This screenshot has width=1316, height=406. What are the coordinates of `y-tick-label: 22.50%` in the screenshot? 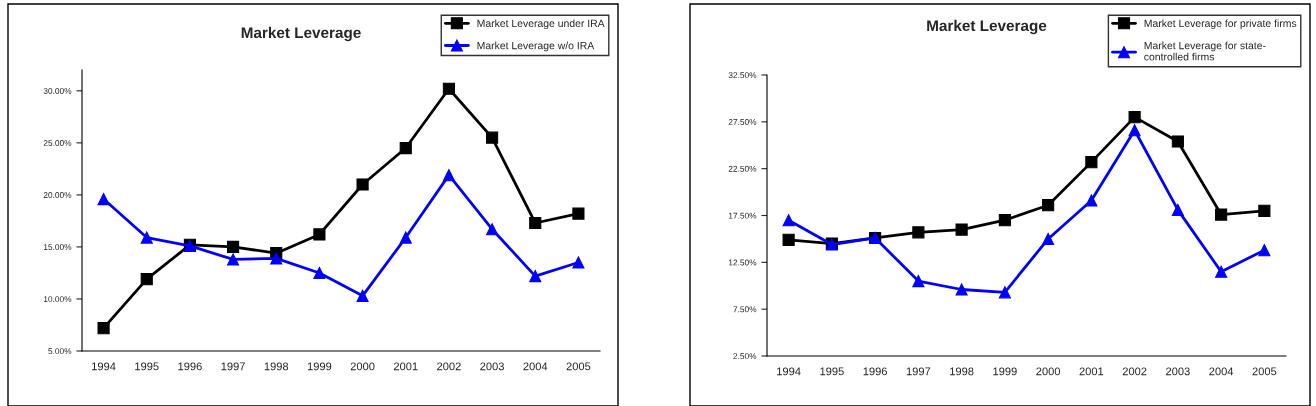 It's located at (742, 168).